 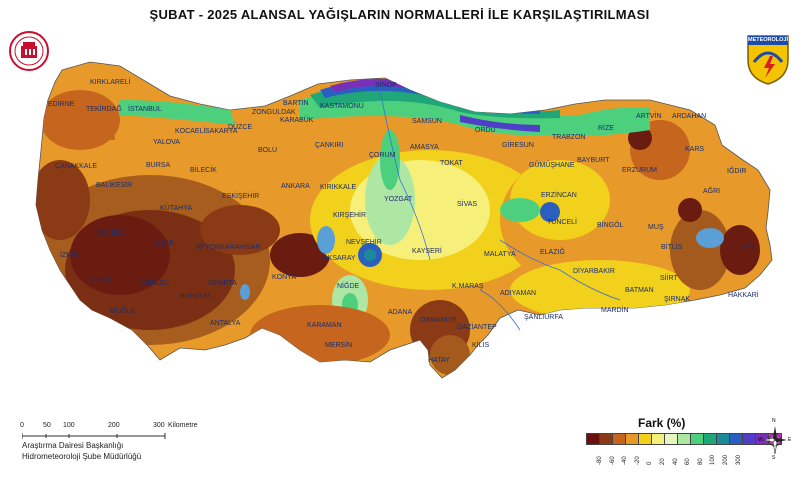 What do you see at coordinates (666, 457) in the screenshot?
I see `legend-ticks: -80 -60 -40 -20 0 20 40 60 80 100 200 300` at bounding box center [666, 457].